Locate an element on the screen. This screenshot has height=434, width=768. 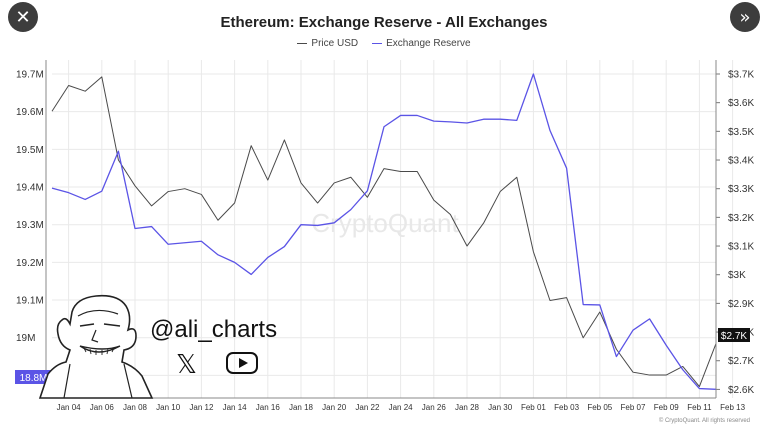
legend-label-reserve: Exchange Reserve is located at coordinates (428, 43).